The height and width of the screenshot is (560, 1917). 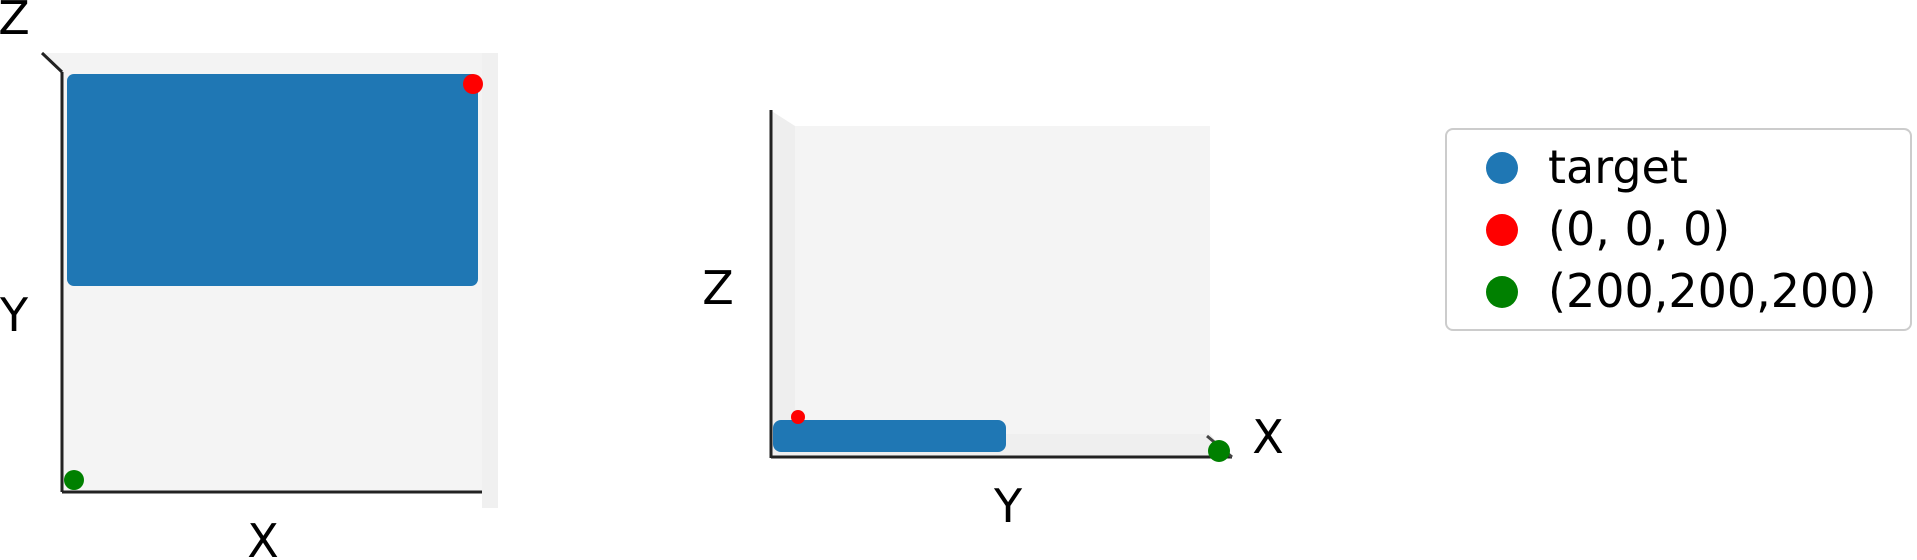 What do you see at coordinates (1008, 506) in the screenshot?
I see `middle-y-label: Y` at bounding box center [1008, 506].